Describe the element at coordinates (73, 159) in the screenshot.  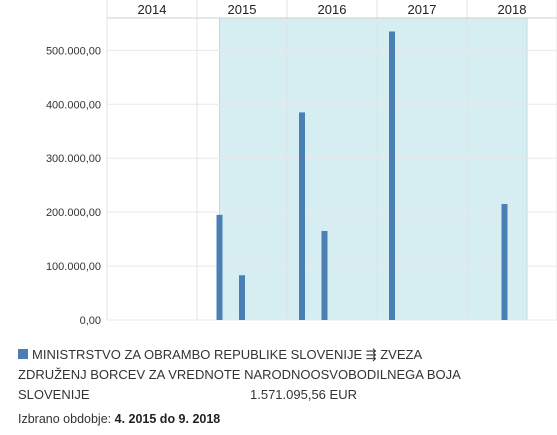
I see `y-tick-label: 300.000,00` at that location.